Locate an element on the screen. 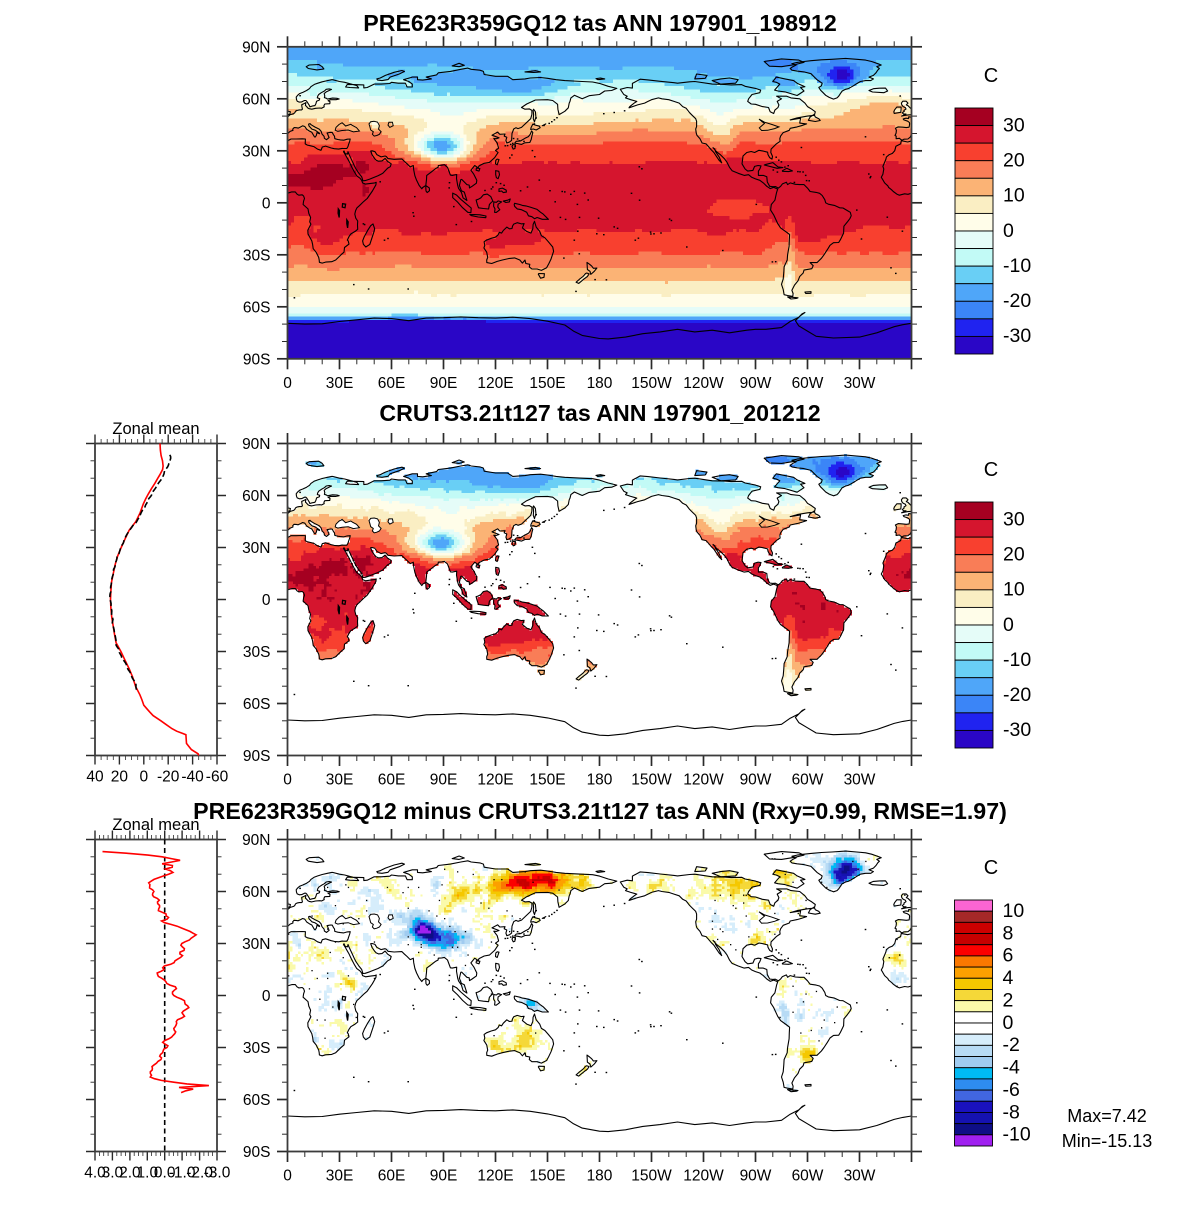 Image resolution: width=1200 pixels, height=1205 pixels. svg-text: -60 is located at coordinates (217, 777).